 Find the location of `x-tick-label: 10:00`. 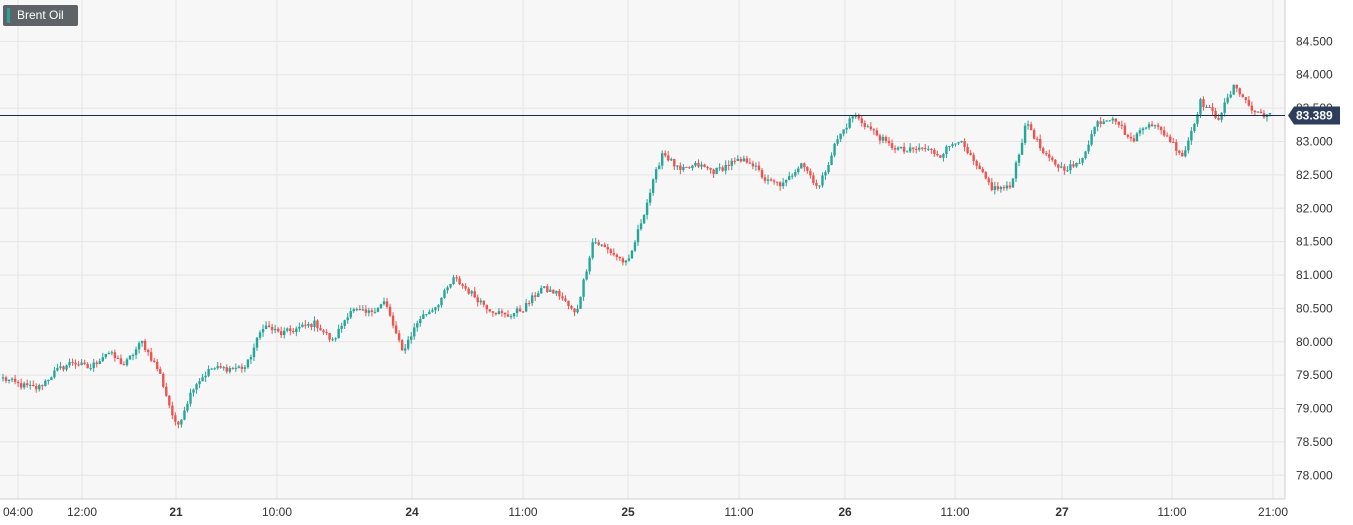

x-tick-label: 10:00 is located at coordinates (277, 512).